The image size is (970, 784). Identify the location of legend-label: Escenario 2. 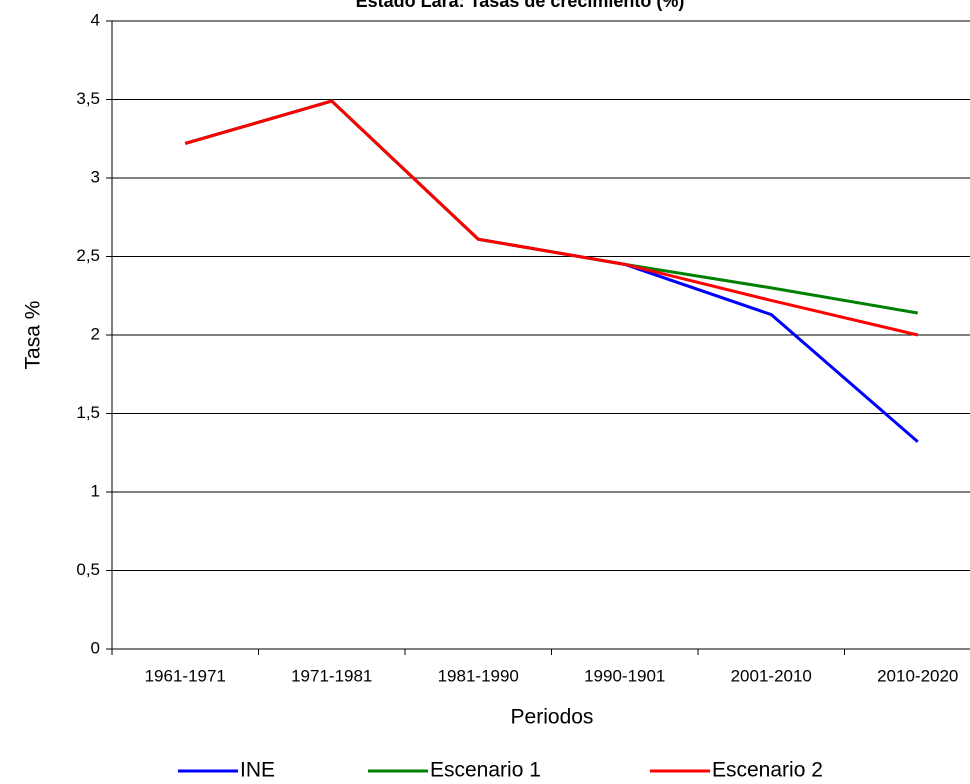
(767, 770).